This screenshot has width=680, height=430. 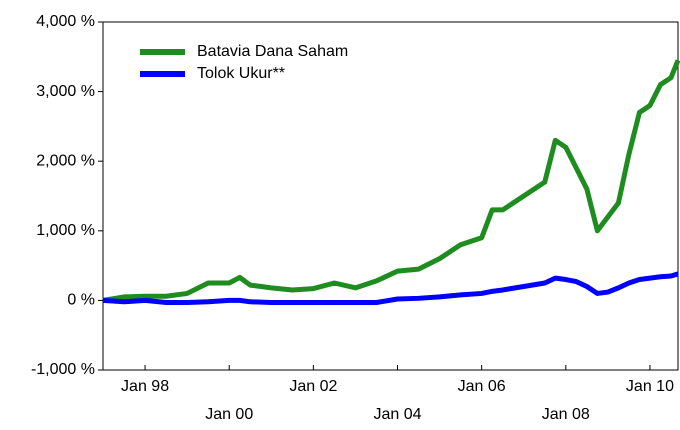 I want to click on y-tick-label: 2,000 %, so click(x=65, y=160).